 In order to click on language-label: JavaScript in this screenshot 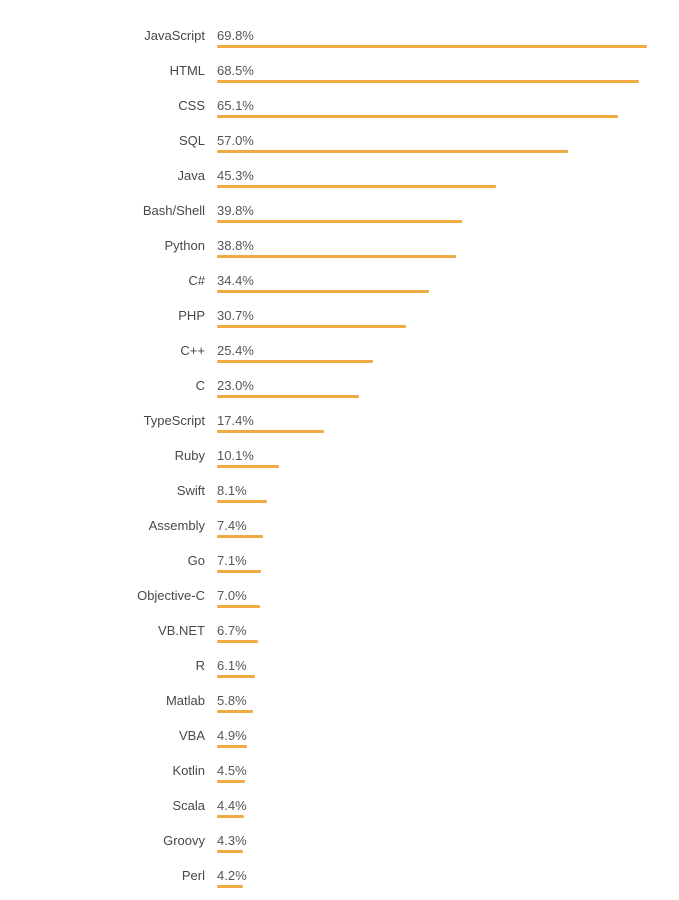, I will do `click(174, 35)`.